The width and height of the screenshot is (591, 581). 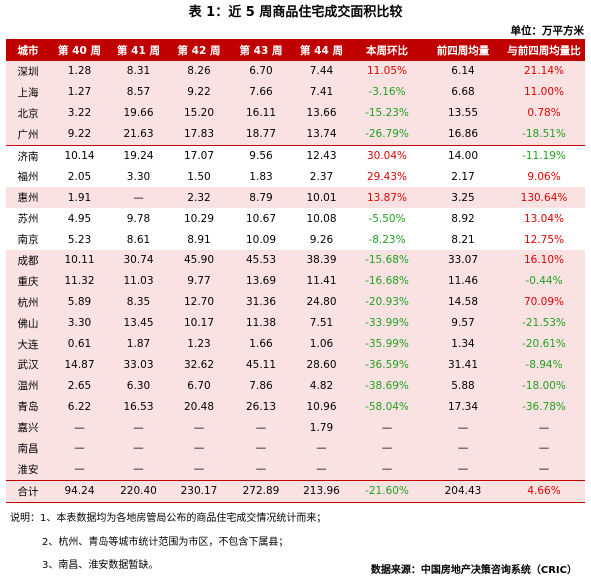 I want to click on cell-wow-change: -58.04%, so click(x=387, y=407).